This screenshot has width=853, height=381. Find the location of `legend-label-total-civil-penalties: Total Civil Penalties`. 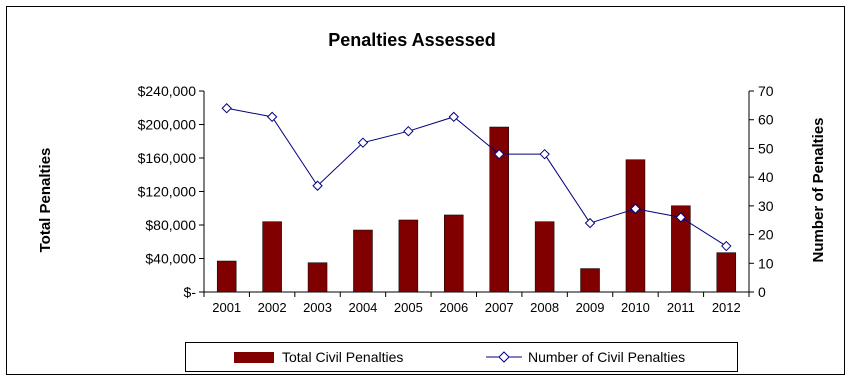

legend-label-total-civil-penalties: Total Civil Penalties is located at coordinates (343, 357).